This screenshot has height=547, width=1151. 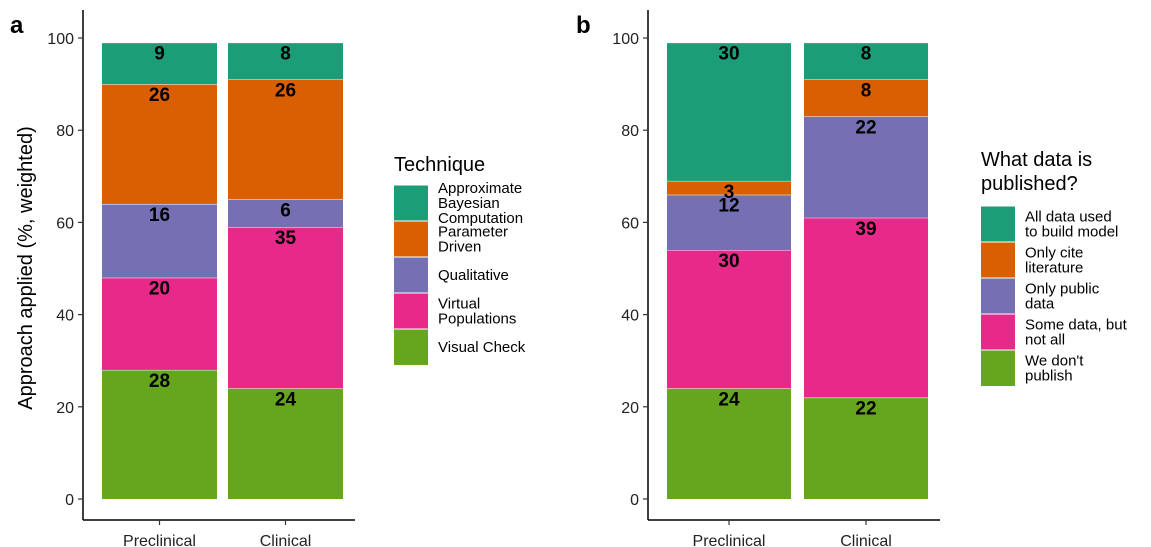 I want to click on legend-label: We don't publish, so click(x=1054, y=369).